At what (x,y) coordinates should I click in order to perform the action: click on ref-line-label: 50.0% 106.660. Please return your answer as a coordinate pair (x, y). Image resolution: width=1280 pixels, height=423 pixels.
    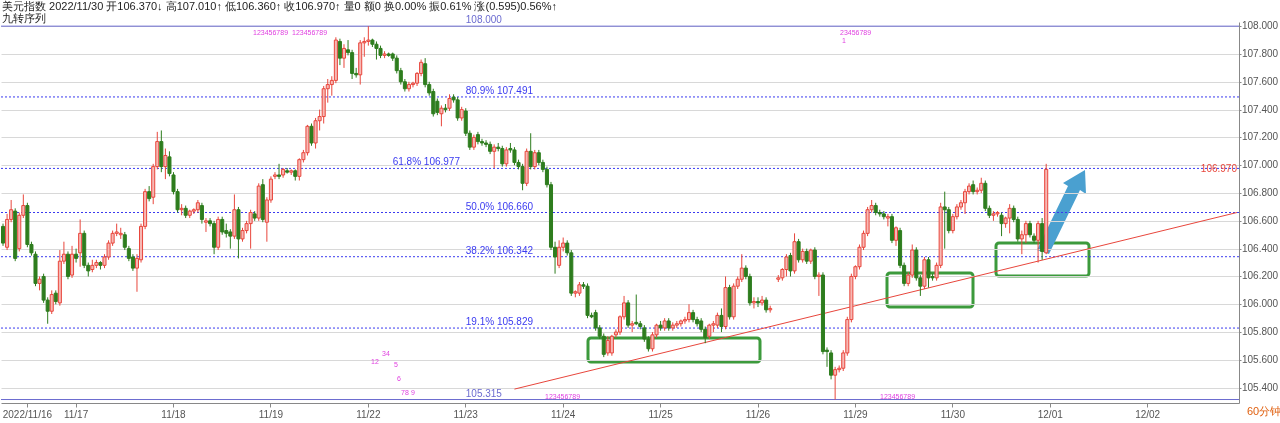
    Looking at the image, I should click on (499, 206).